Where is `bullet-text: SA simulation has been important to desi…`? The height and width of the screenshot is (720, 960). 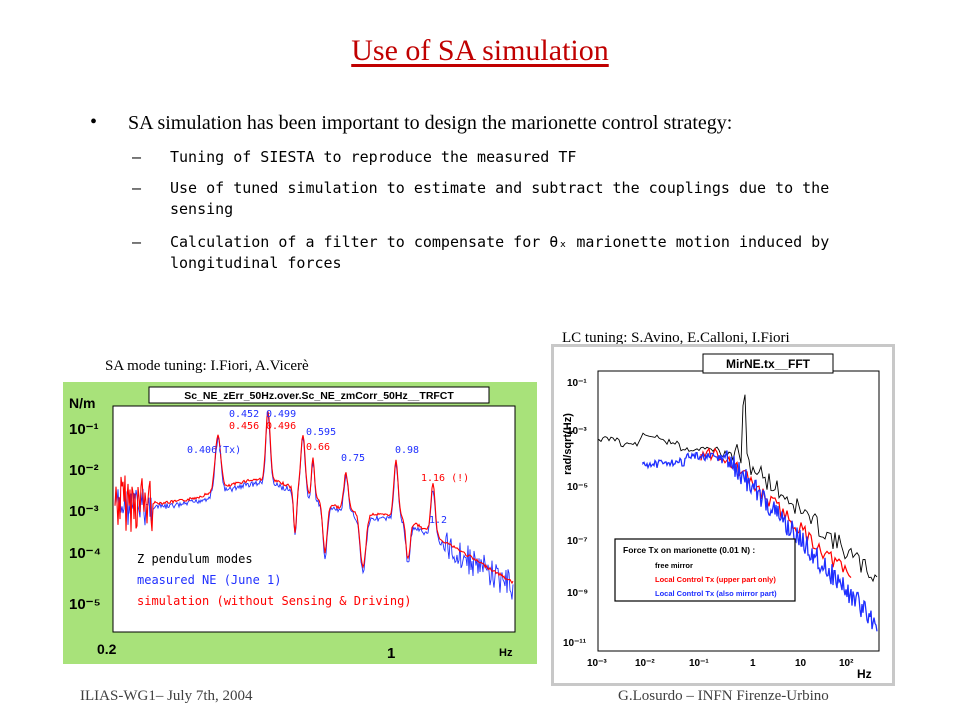
bullet-text: SA simulation has been important to desi… is located at coordinates (430, 123).